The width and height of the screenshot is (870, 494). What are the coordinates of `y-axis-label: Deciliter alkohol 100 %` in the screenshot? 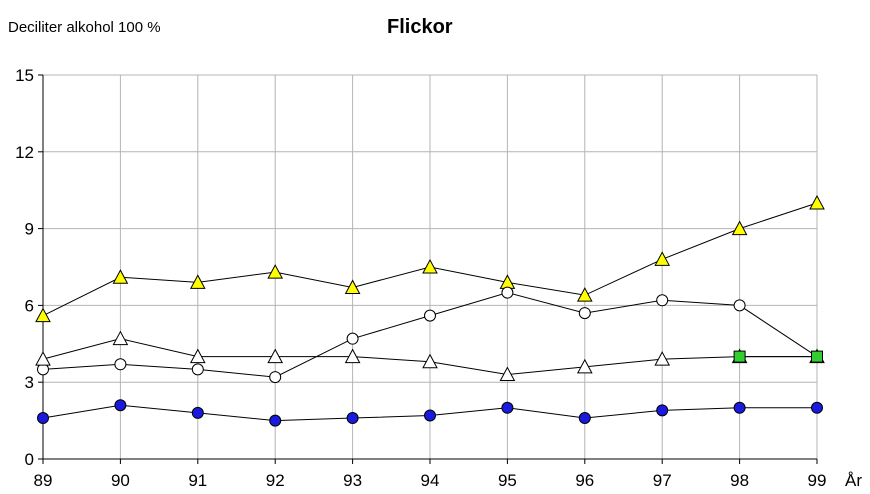 It's located at (84, 27).